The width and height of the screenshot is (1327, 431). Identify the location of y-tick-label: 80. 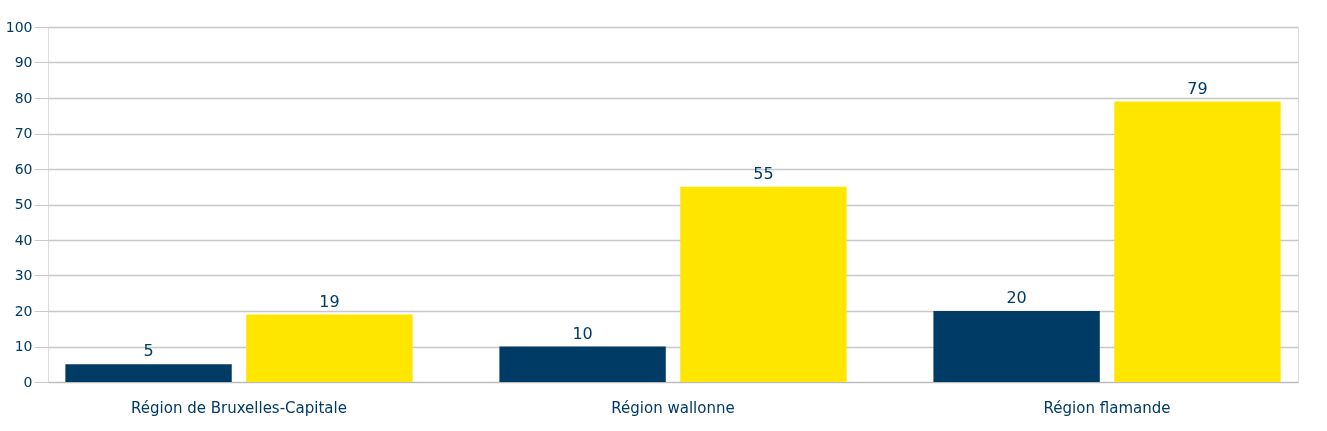
(23, 97).